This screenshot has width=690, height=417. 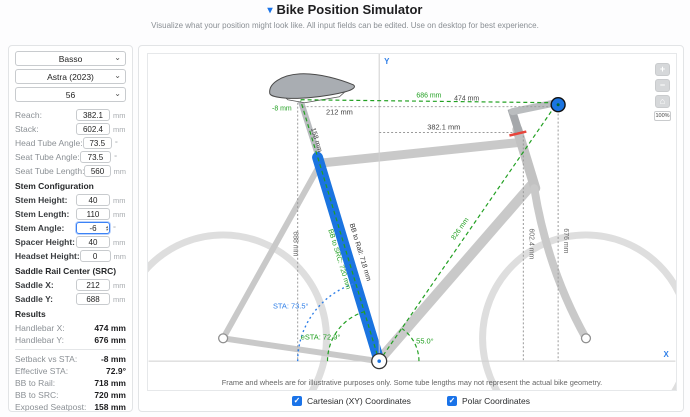 I want to click on field-label: Seat Tube Angle:, so click(x=47, y=157).